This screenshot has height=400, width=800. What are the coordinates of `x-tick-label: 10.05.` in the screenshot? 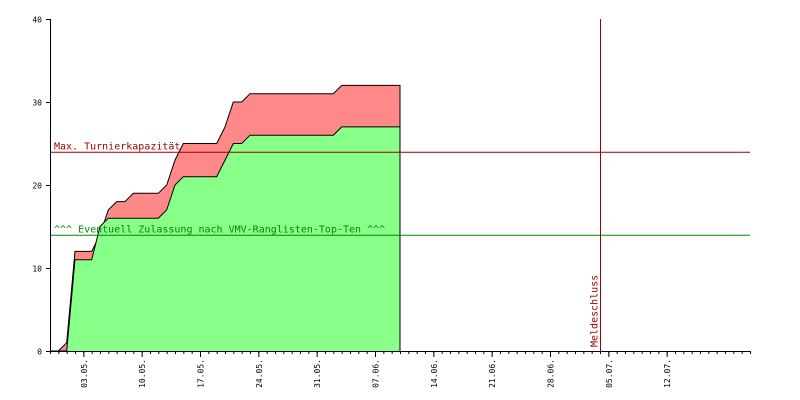 It's located at (142, 373).